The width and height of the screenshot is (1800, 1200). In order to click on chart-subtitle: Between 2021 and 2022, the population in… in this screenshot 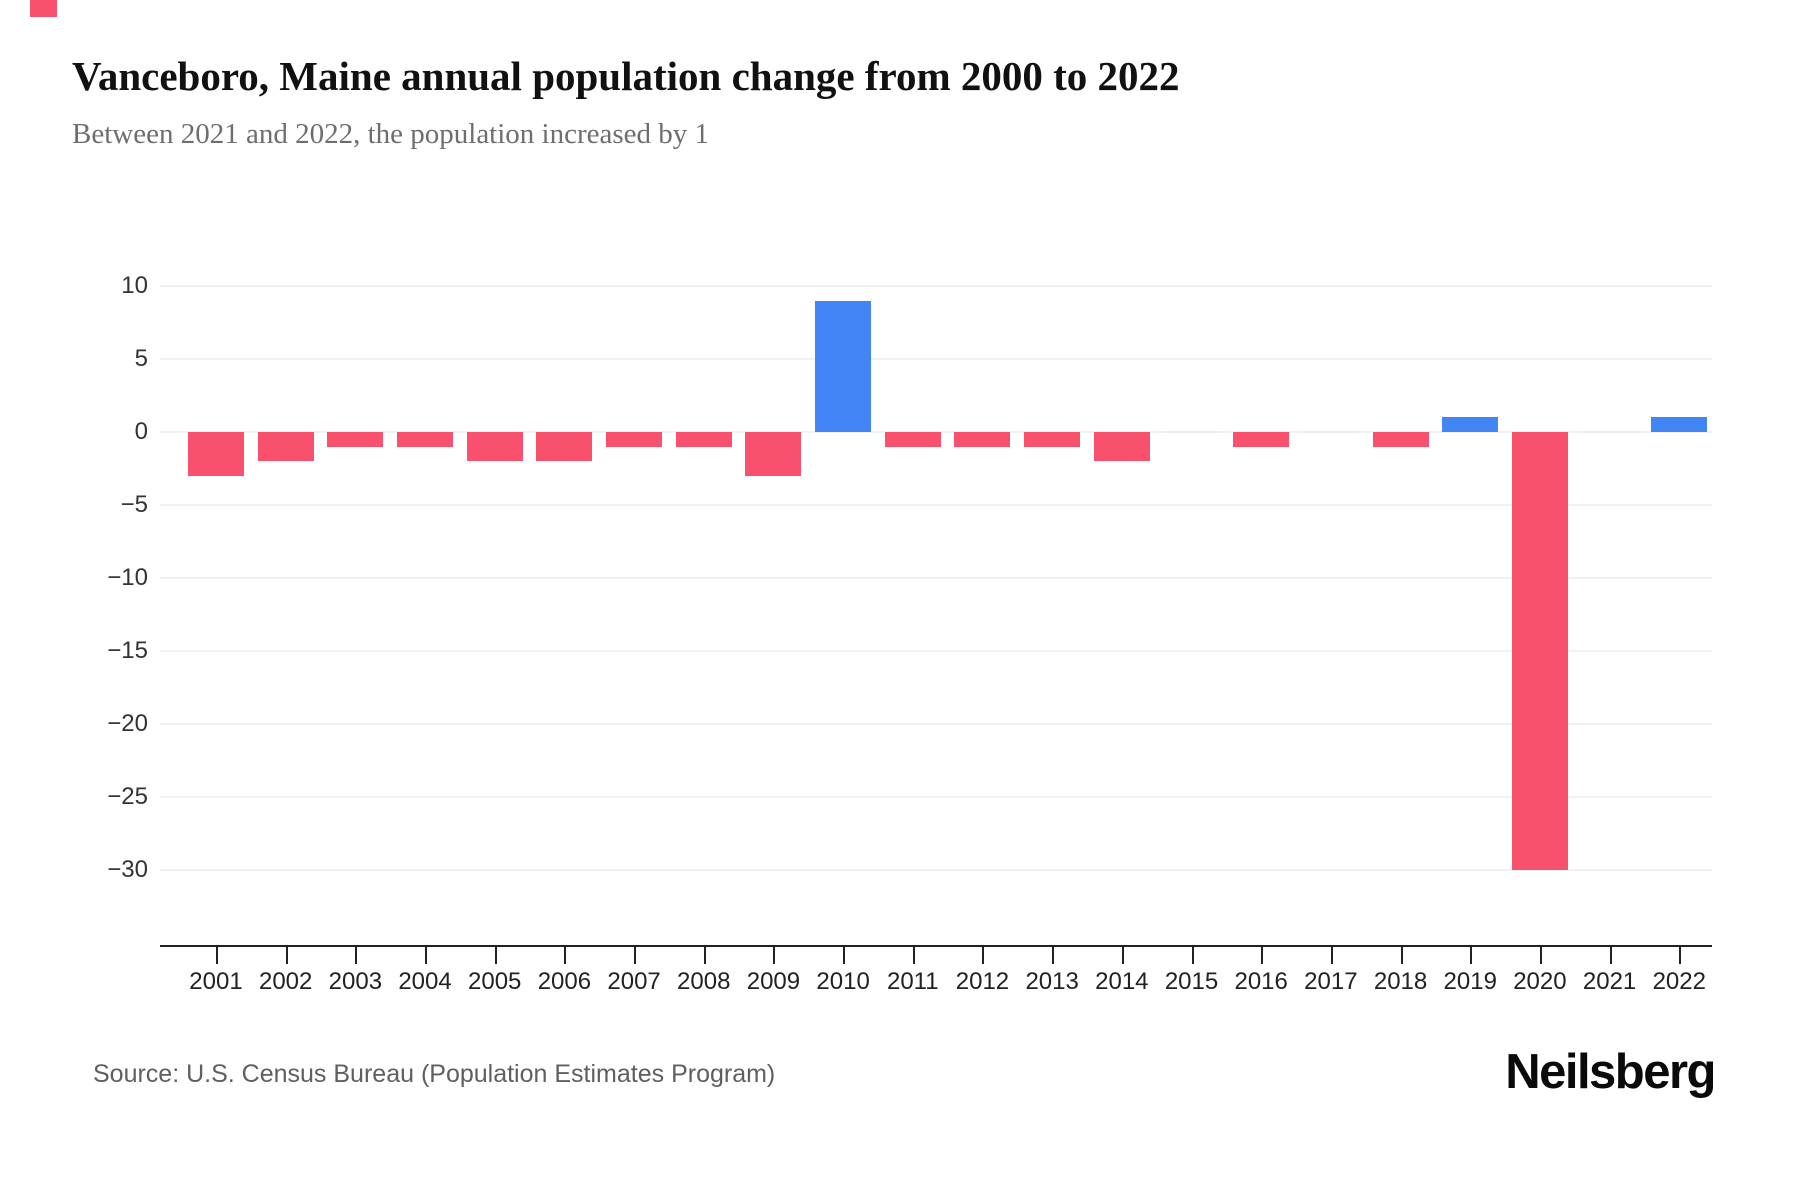, I will do `click(391, 134)`.